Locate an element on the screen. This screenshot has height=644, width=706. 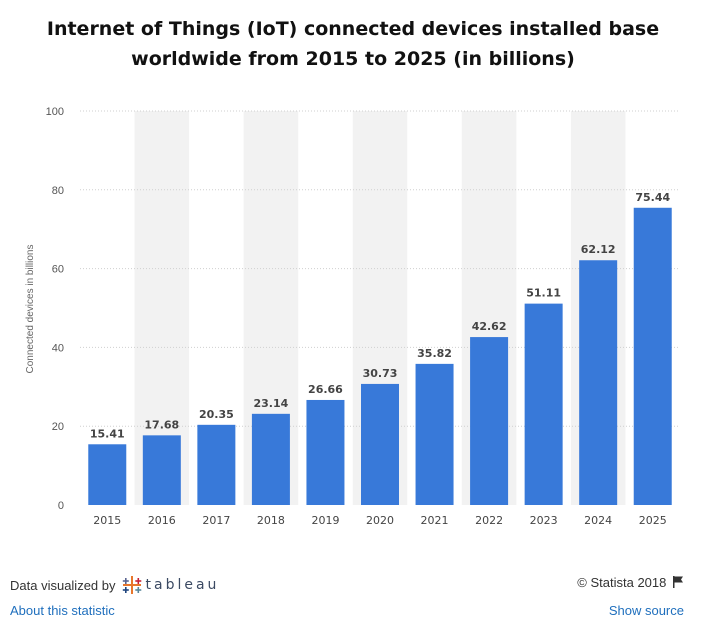
tableau-cross-icon is located at coordinates (131, 585).